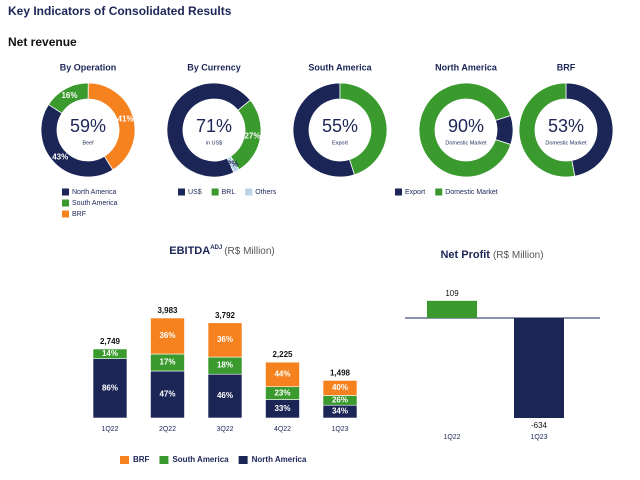  I want to click on segment-label: 18%, so click(225, 365).